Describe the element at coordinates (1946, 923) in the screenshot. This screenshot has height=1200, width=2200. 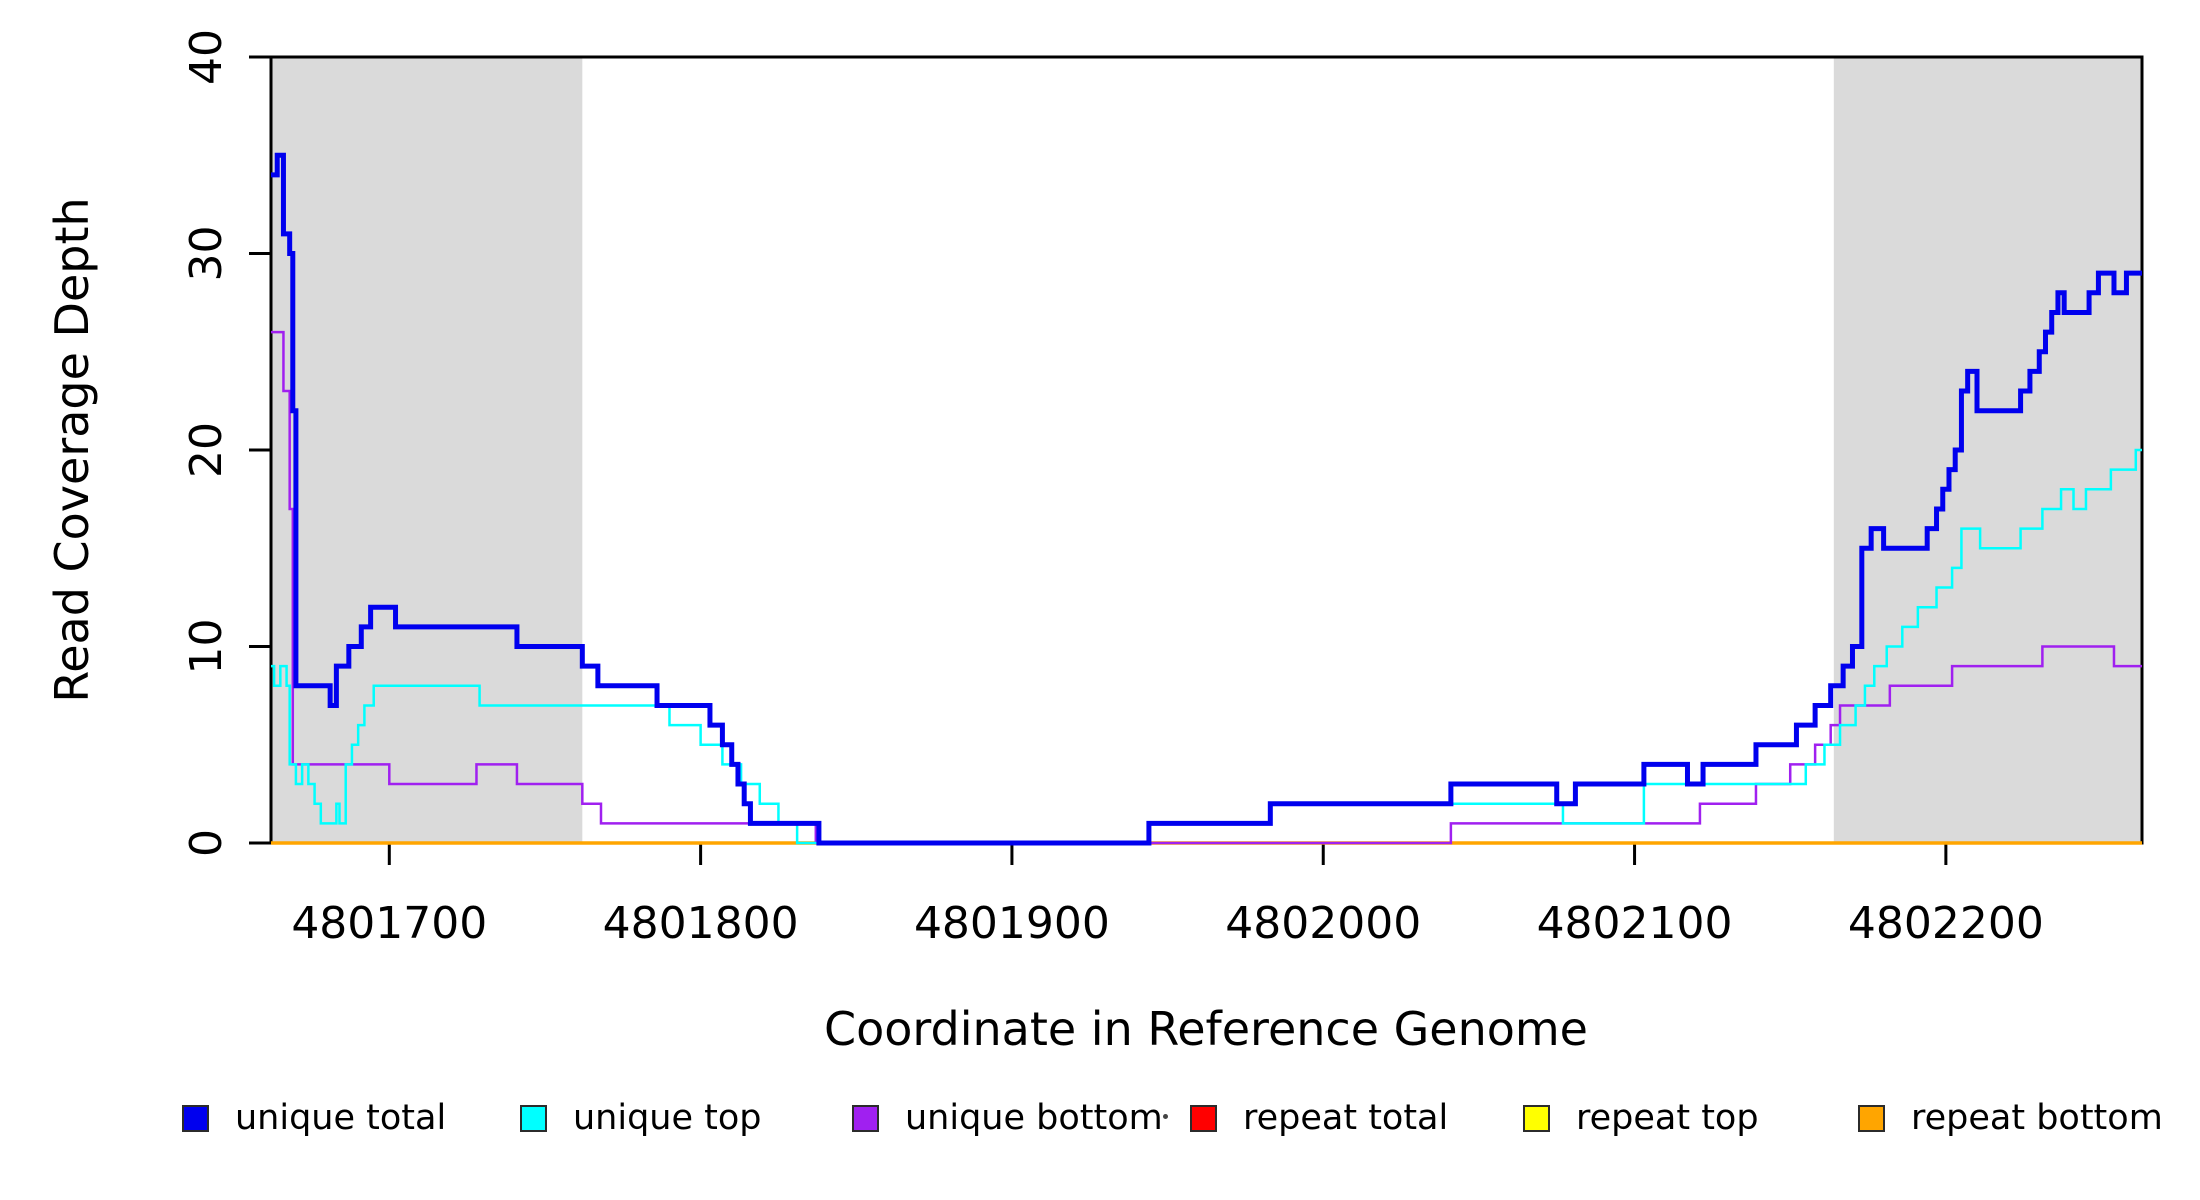
I see `x-axis-tick-label: 4802200` at that location.